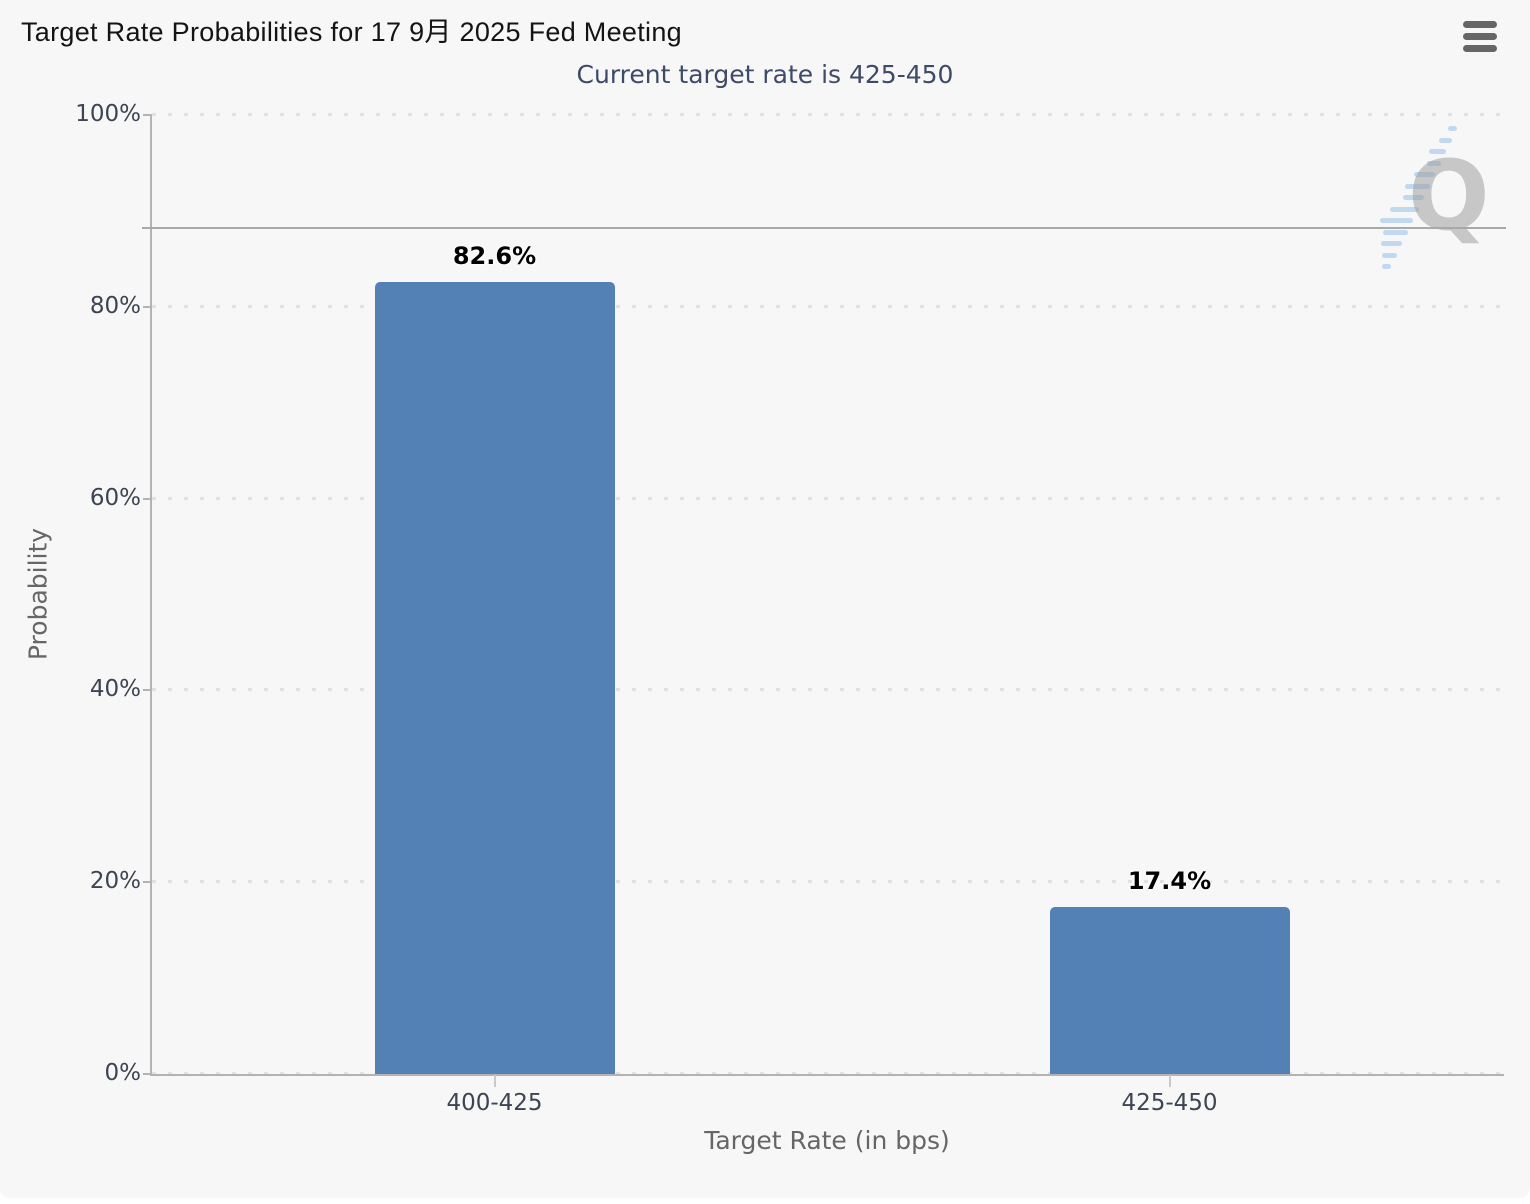  Describe the element at coordinates (1169, 881) in the screenshot. I see `bar-value-label-425-450: 17.4%` at that location.